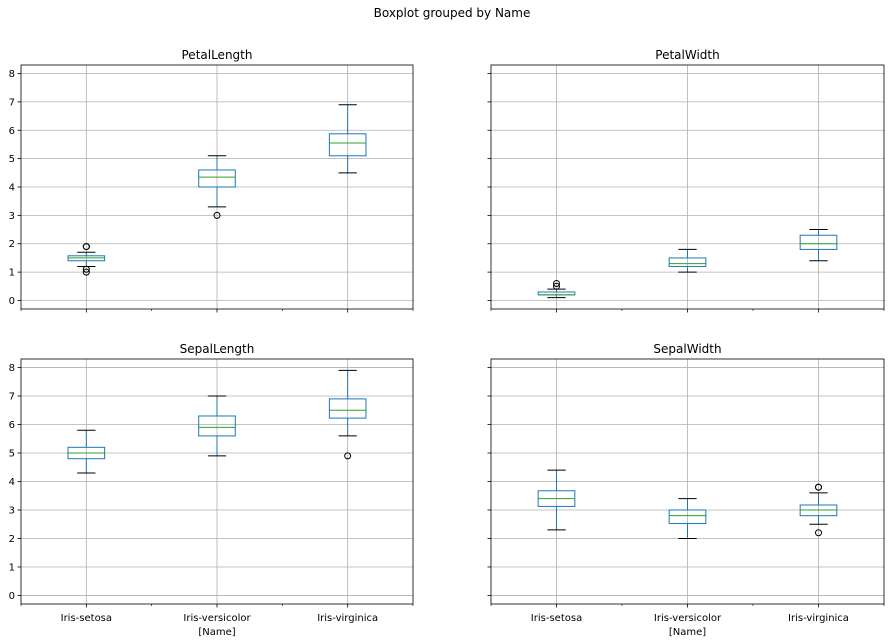 The width and height of the screenshot is (895, 642). I want to click on subplot-title: SepalWidth, so click(687, 349).